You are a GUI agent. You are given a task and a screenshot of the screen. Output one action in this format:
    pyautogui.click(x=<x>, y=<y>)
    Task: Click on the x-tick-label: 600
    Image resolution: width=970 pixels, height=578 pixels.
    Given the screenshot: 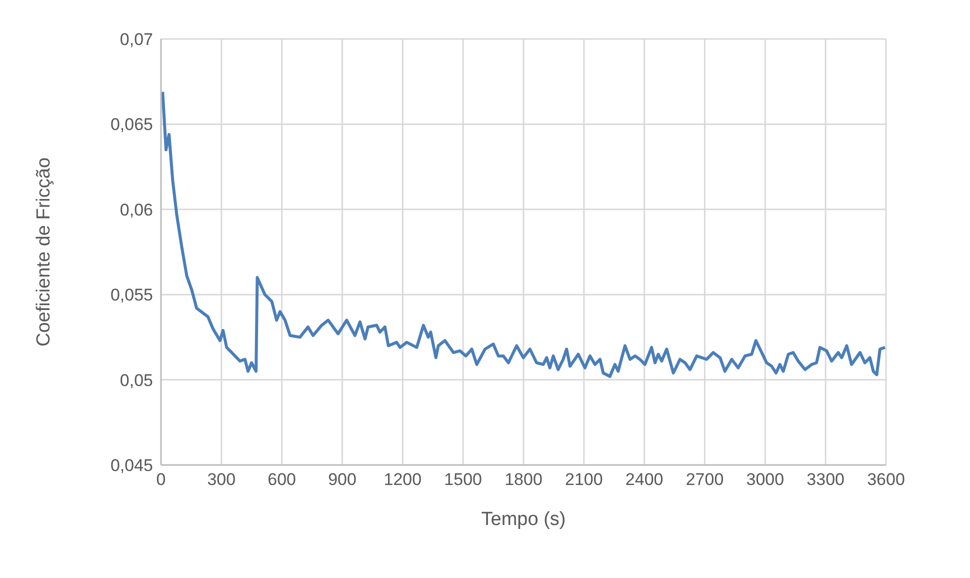 What is the action you would take?
    pyautogui.click(x=282, y=480)
    